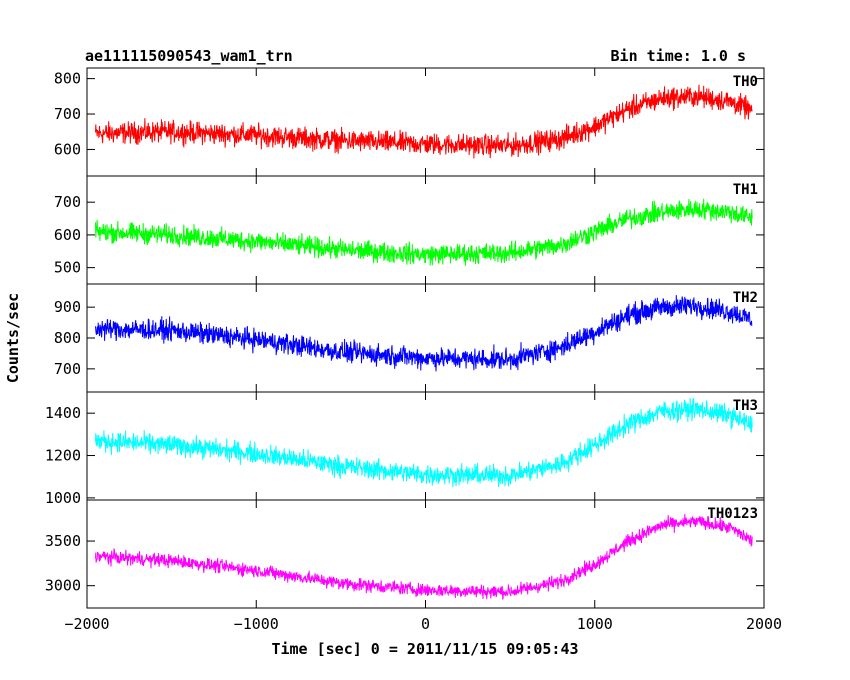 This screenshot has height=680, width=850. I want to click on panel-label: TH3, so click(745, 406).